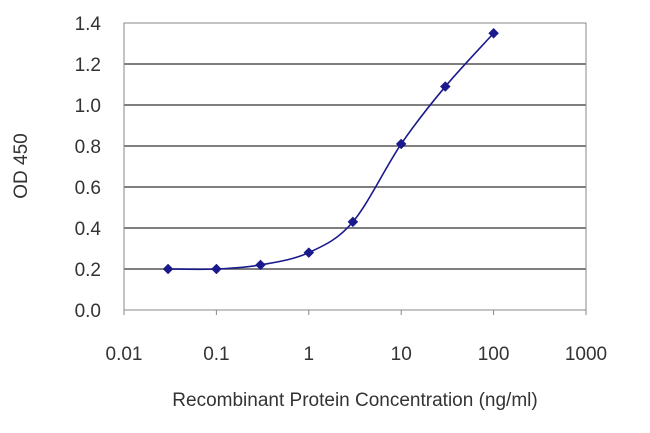  I want to click on y-tick-label: 0.2, so click(88, 270).